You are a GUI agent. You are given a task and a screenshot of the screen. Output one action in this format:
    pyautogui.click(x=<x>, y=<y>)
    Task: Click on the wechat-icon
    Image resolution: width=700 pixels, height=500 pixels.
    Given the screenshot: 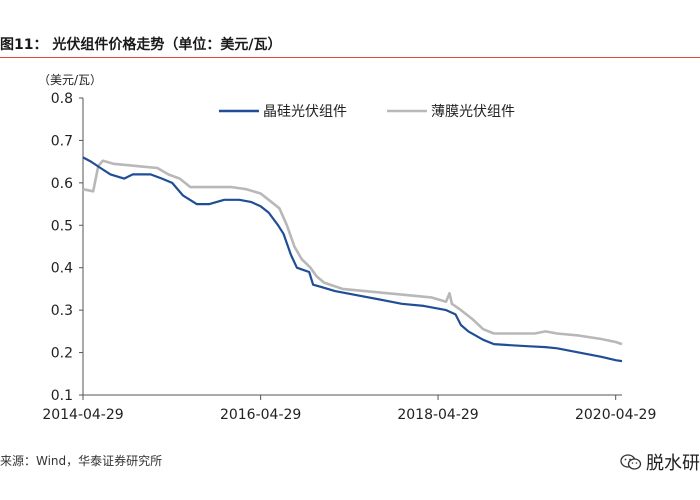 What is the action you would take?
    pyautogui.click(x=631, y=462)
    